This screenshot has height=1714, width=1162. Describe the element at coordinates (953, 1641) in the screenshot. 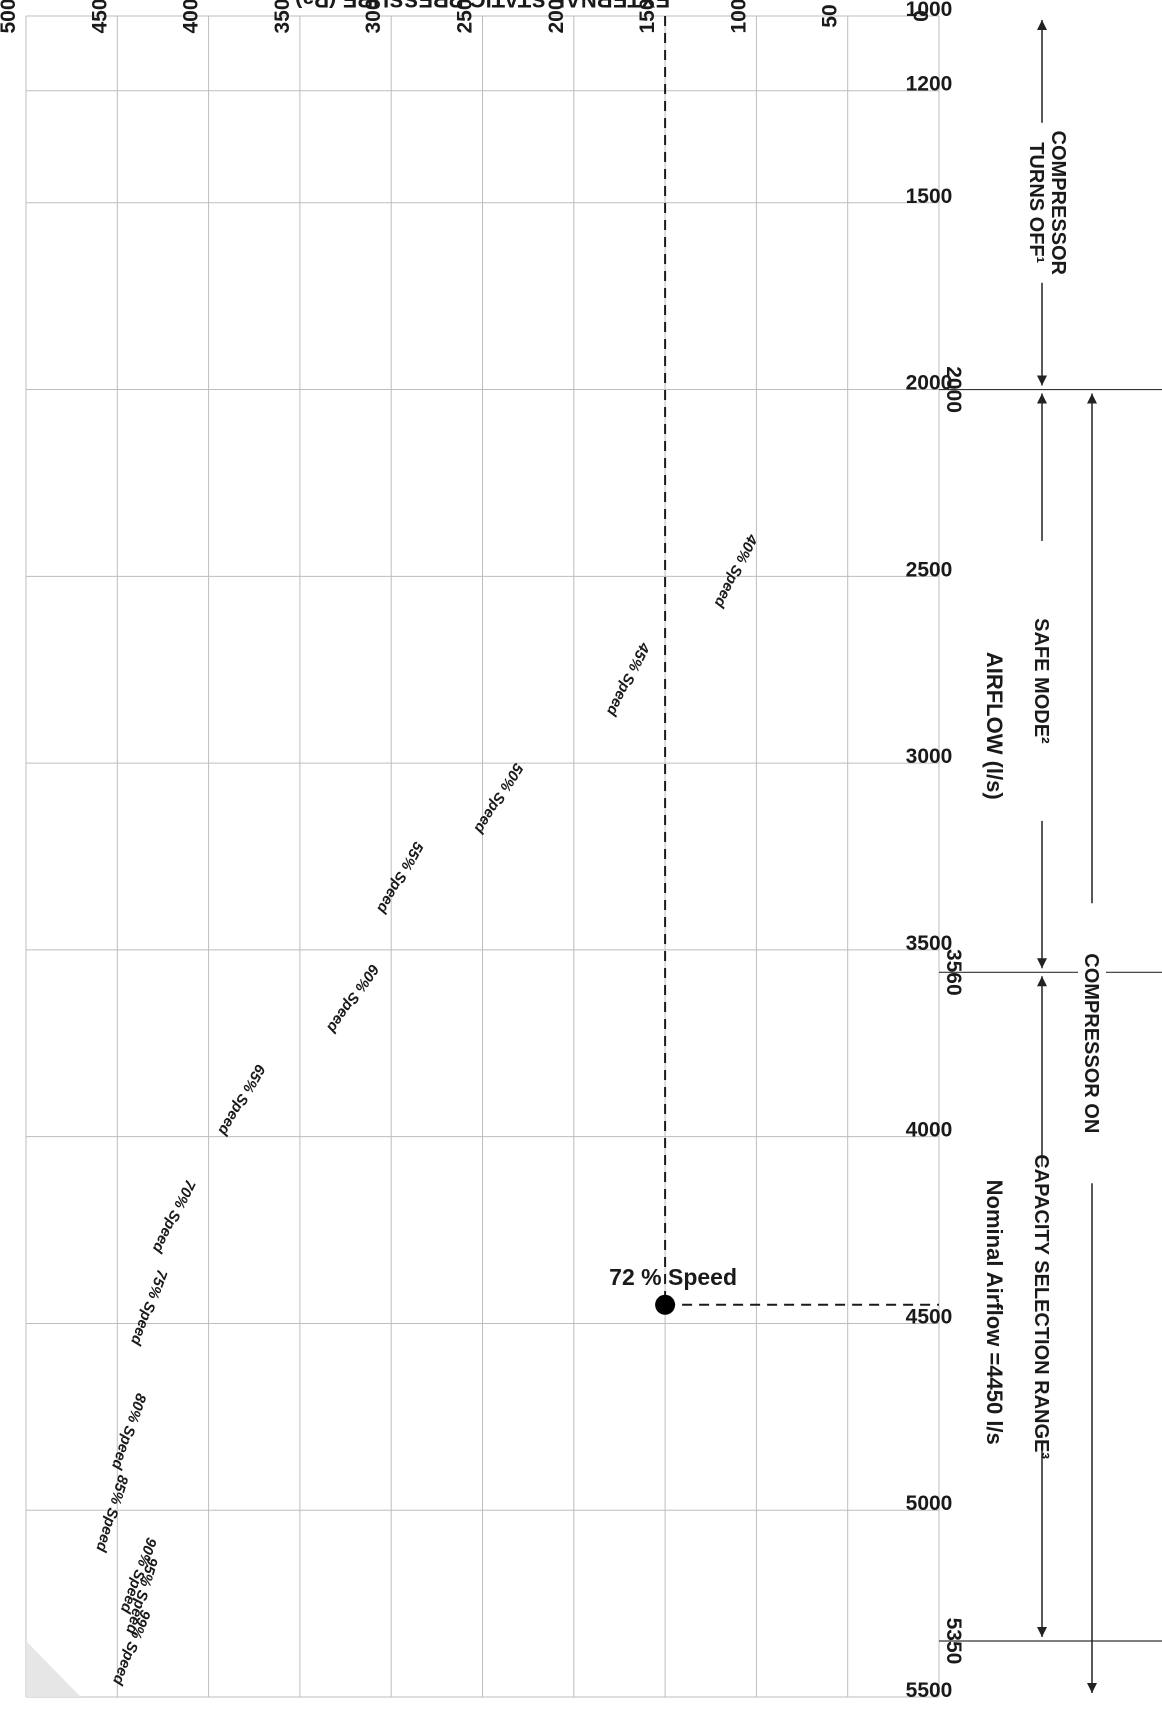

I see `range-boundary-label-2: 5350` at that location.